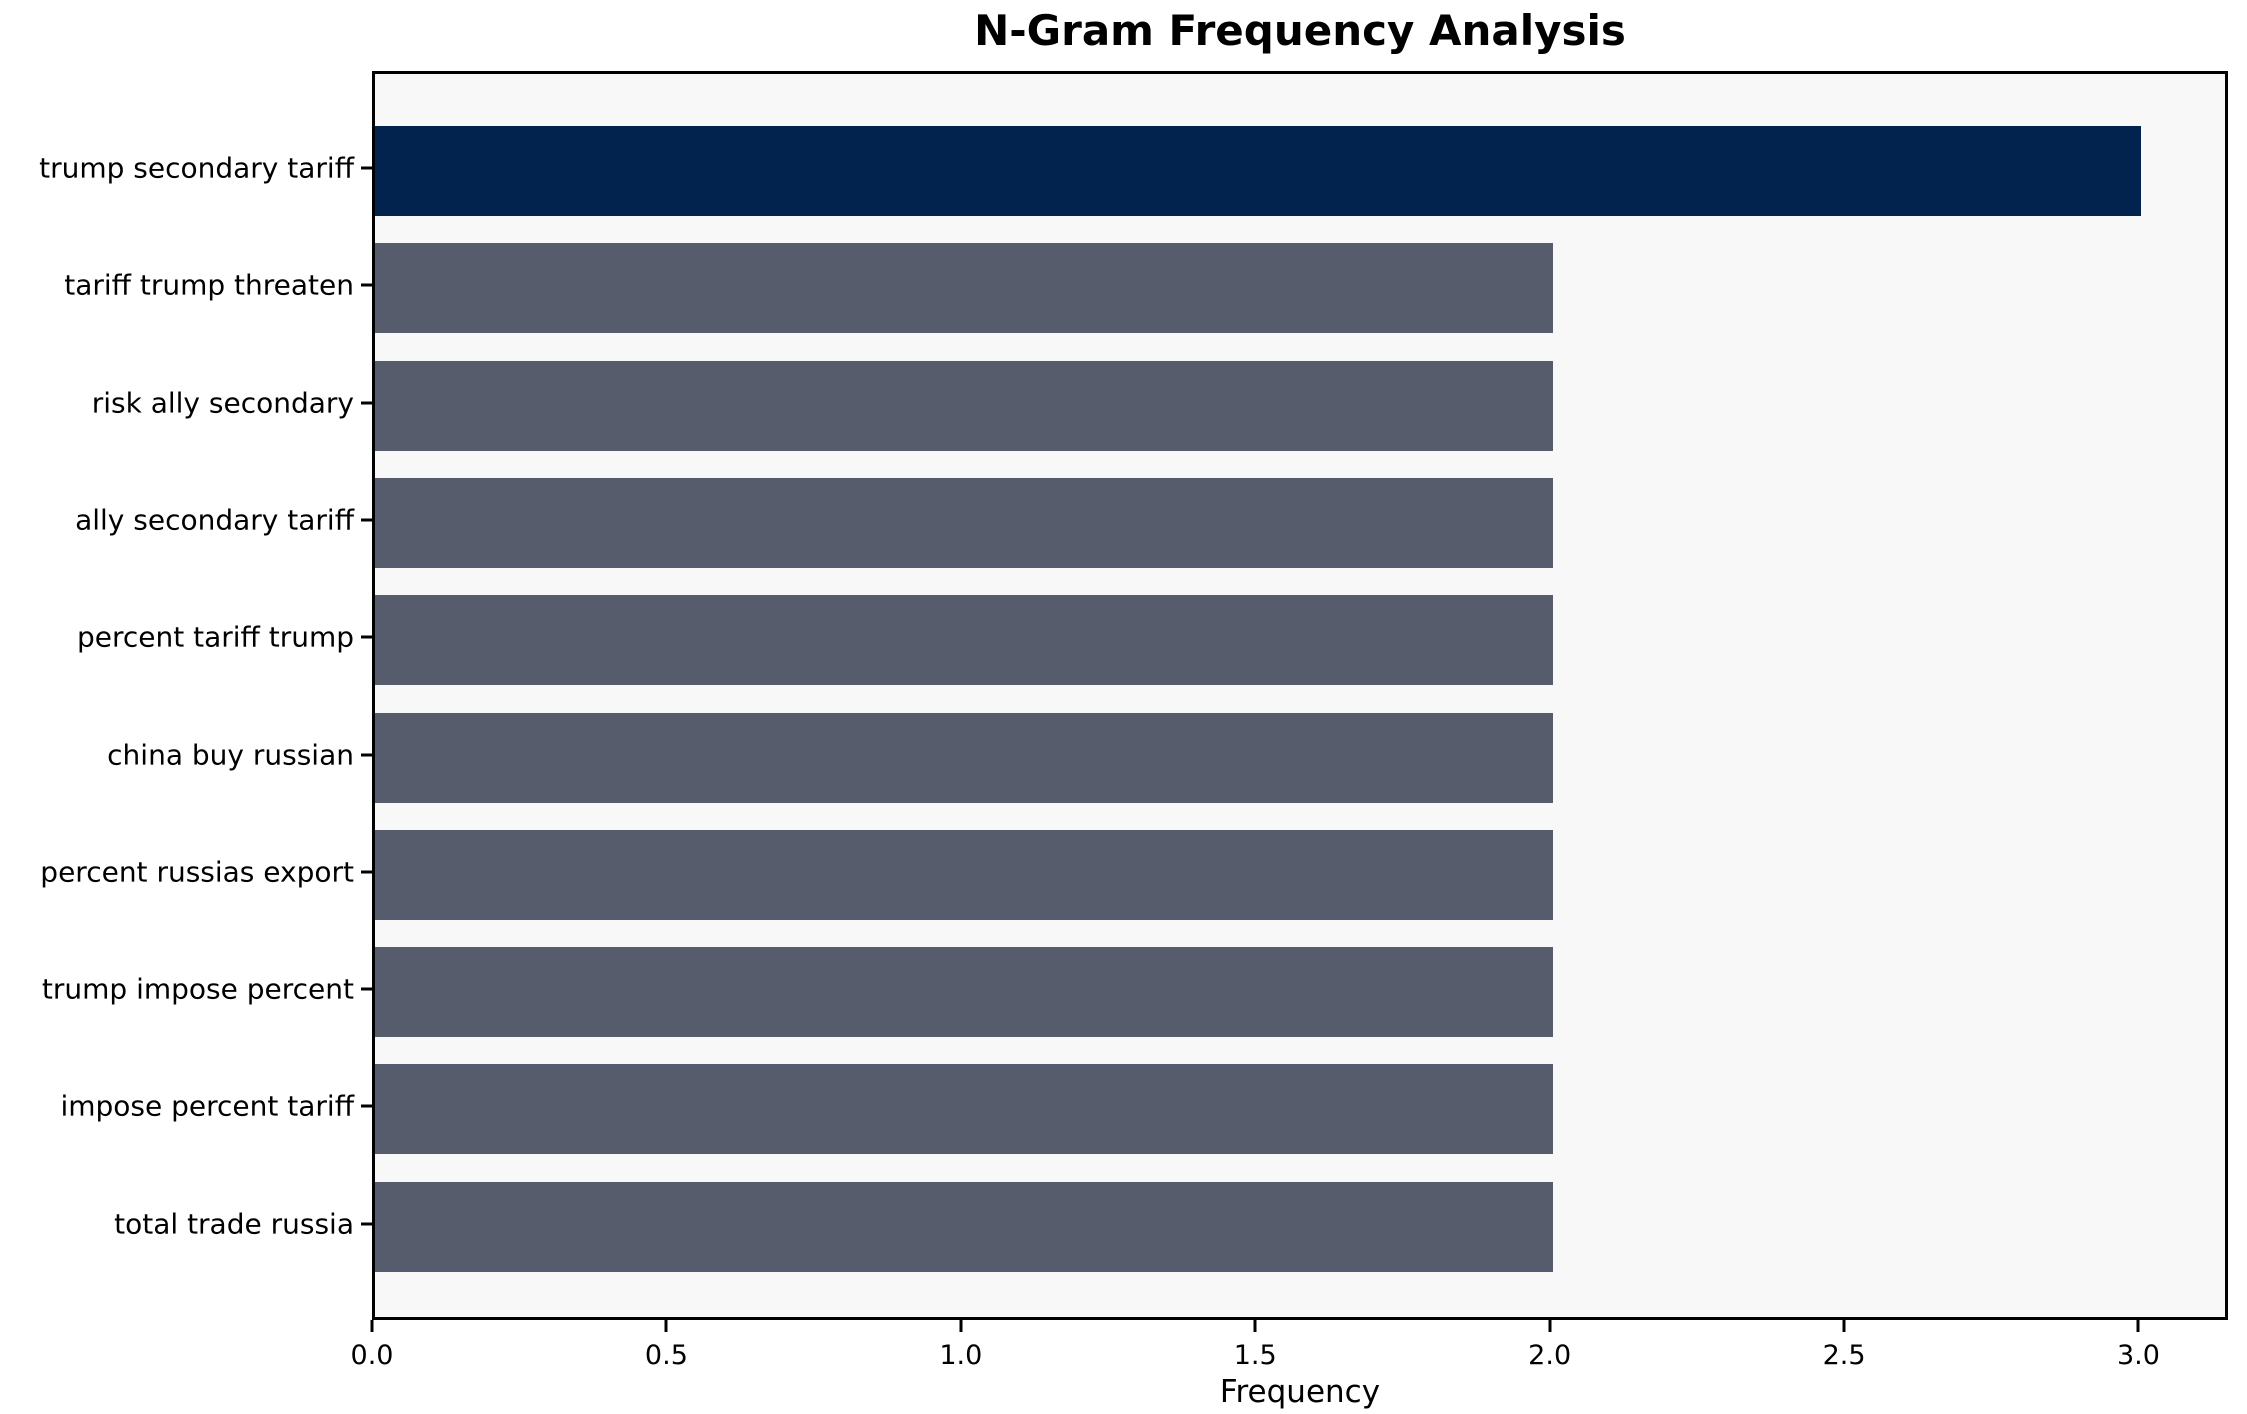 The image size is (2247, 1414). Describe the element at coordinates (234, 1224) in the screenshot. I see `y-tick-label: total trade russia` at that location.